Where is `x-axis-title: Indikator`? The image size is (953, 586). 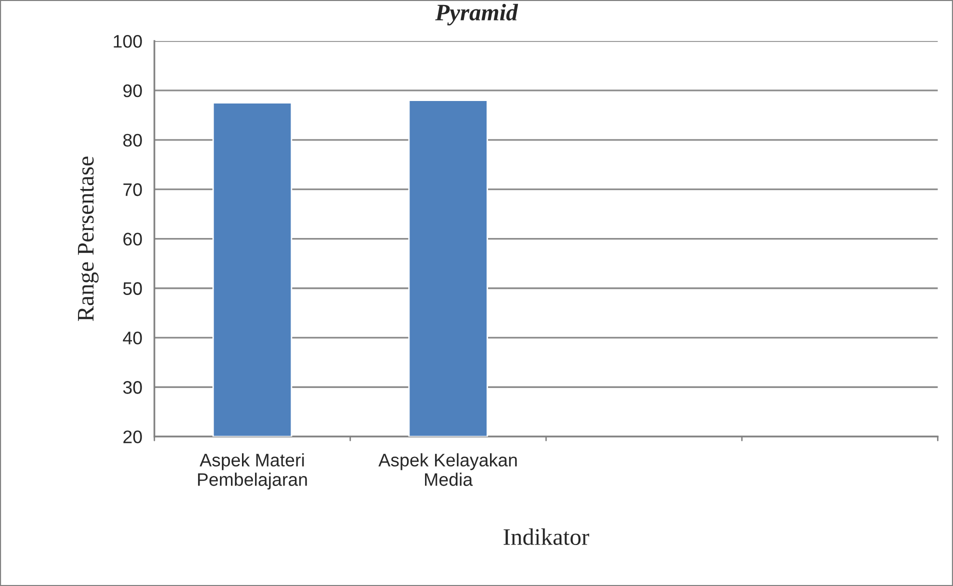 x-axis-title: Indikator is located at coordinates (547, 537).